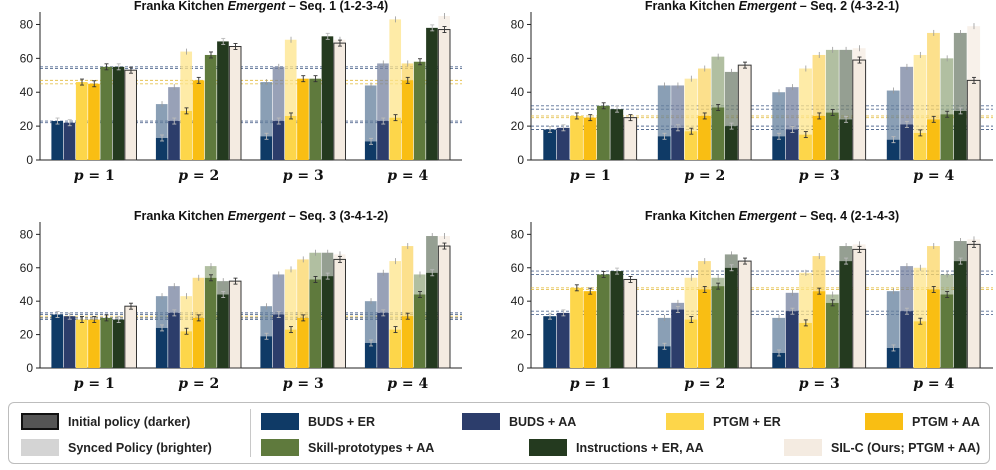  I want to click on legend-ptgm-er: PTGM + ER, so click(723, 421).